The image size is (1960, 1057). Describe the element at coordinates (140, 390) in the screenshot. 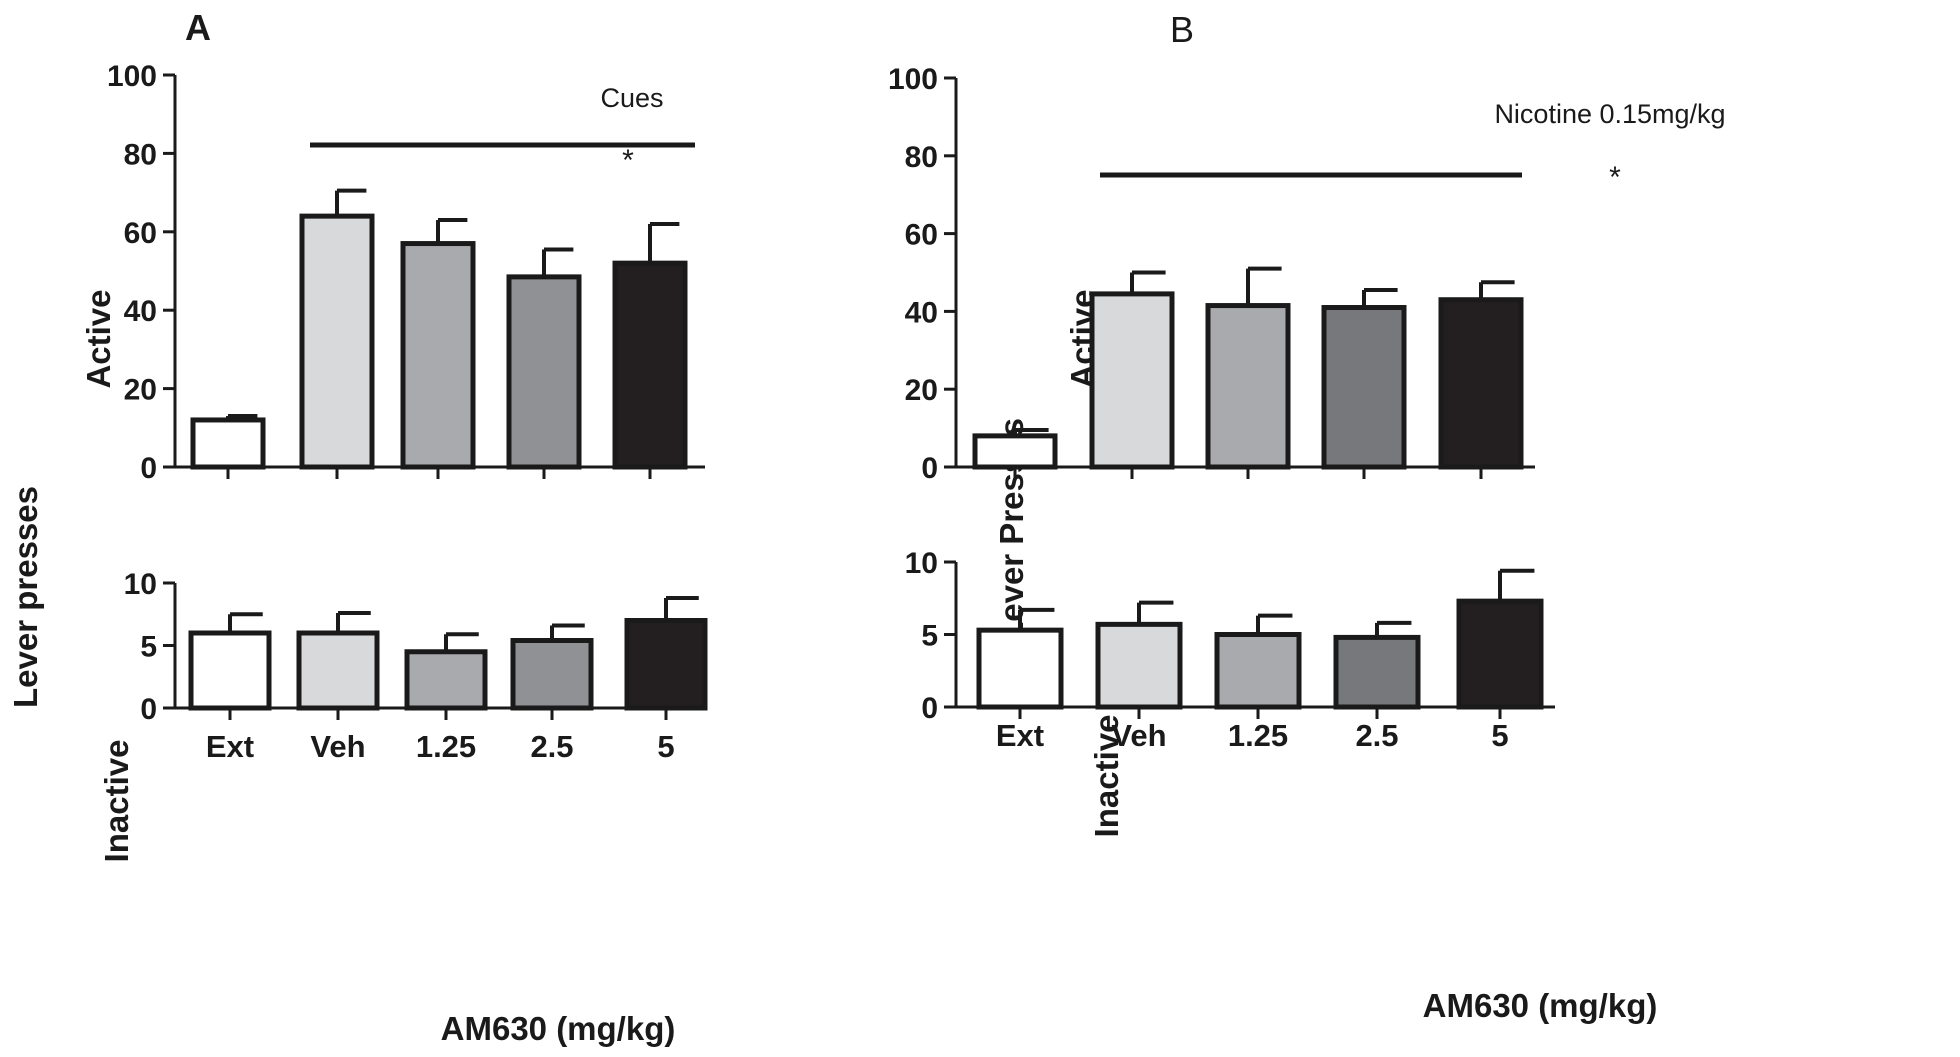

I see `panel-a-active-y-tick-label: 20` at that location.